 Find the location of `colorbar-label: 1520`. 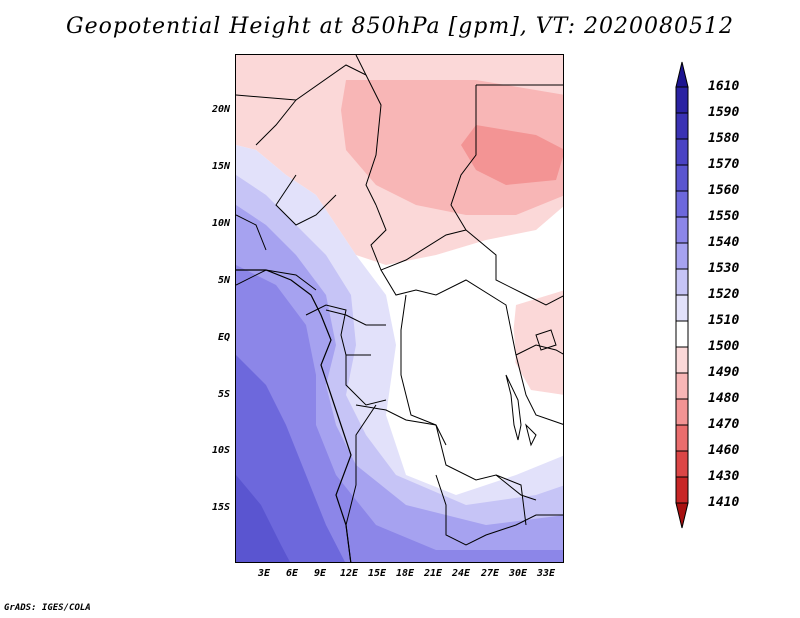

colorbar-label: 1520 is located at coordinates (724, 294).